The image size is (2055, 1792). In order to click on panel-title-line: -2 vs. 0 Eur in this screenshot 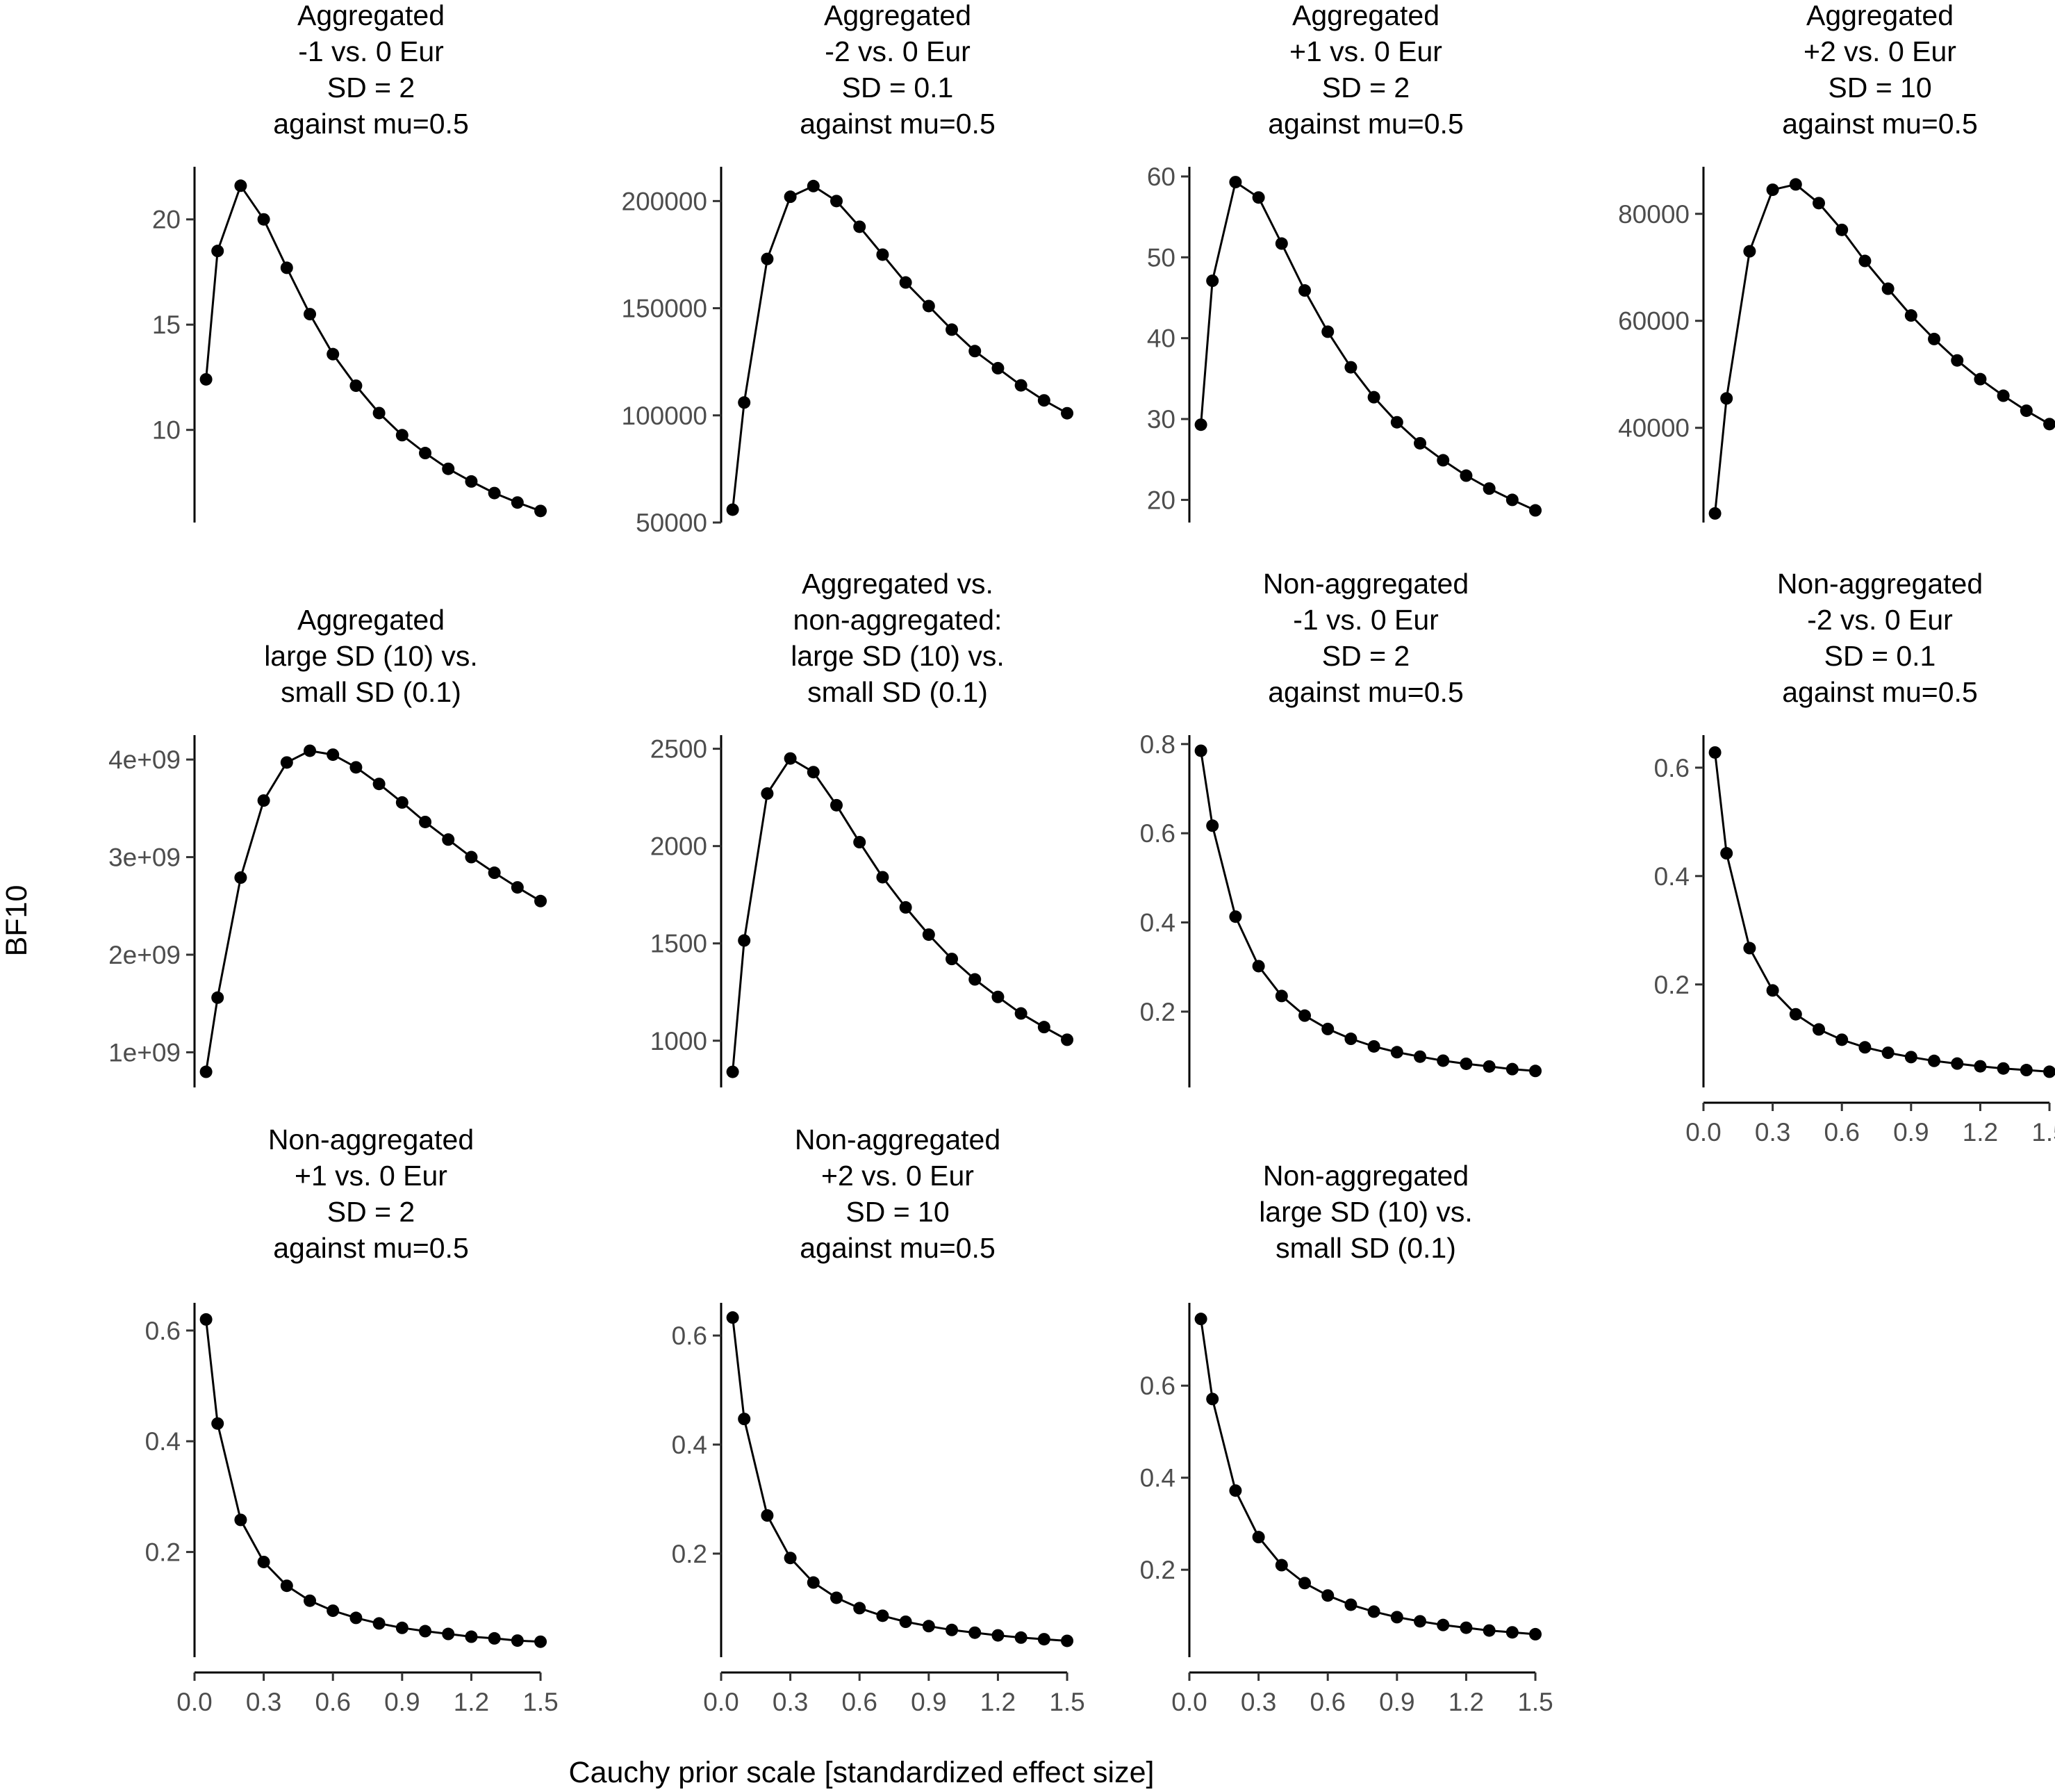, I will do `click(1880, 620)`.